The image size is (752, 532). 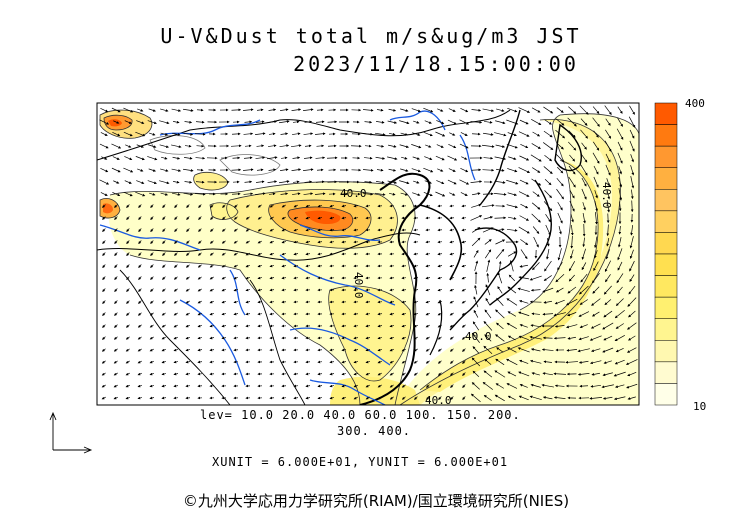 I want to click on colorbar-swatch, so click(x=666, y=156).